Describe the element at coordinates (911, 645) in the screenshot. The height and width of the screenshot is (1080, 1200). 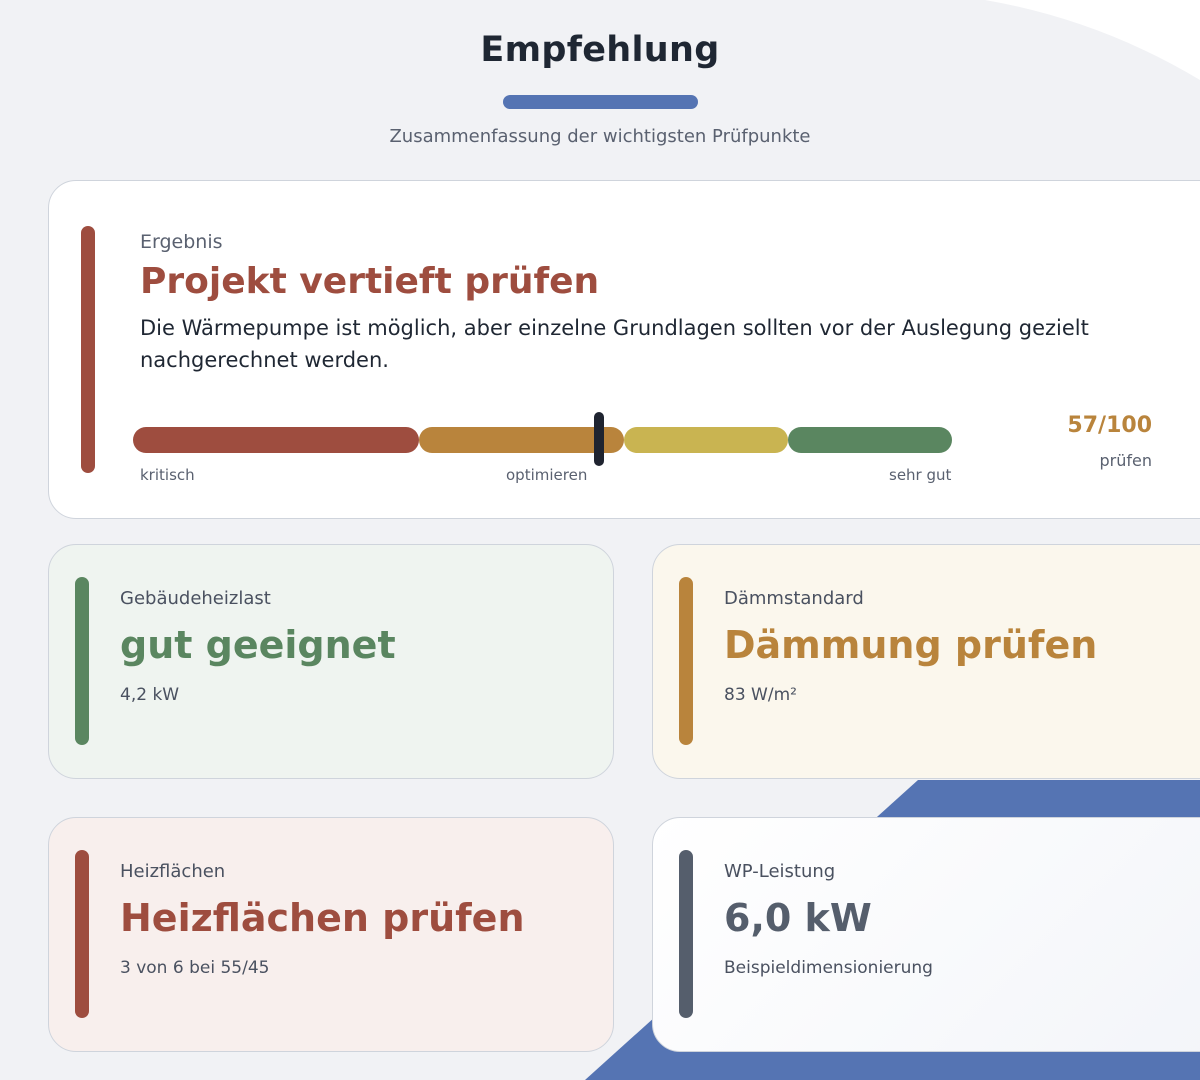
I see `daemm-headline: Dämmung prüfen` at that location.